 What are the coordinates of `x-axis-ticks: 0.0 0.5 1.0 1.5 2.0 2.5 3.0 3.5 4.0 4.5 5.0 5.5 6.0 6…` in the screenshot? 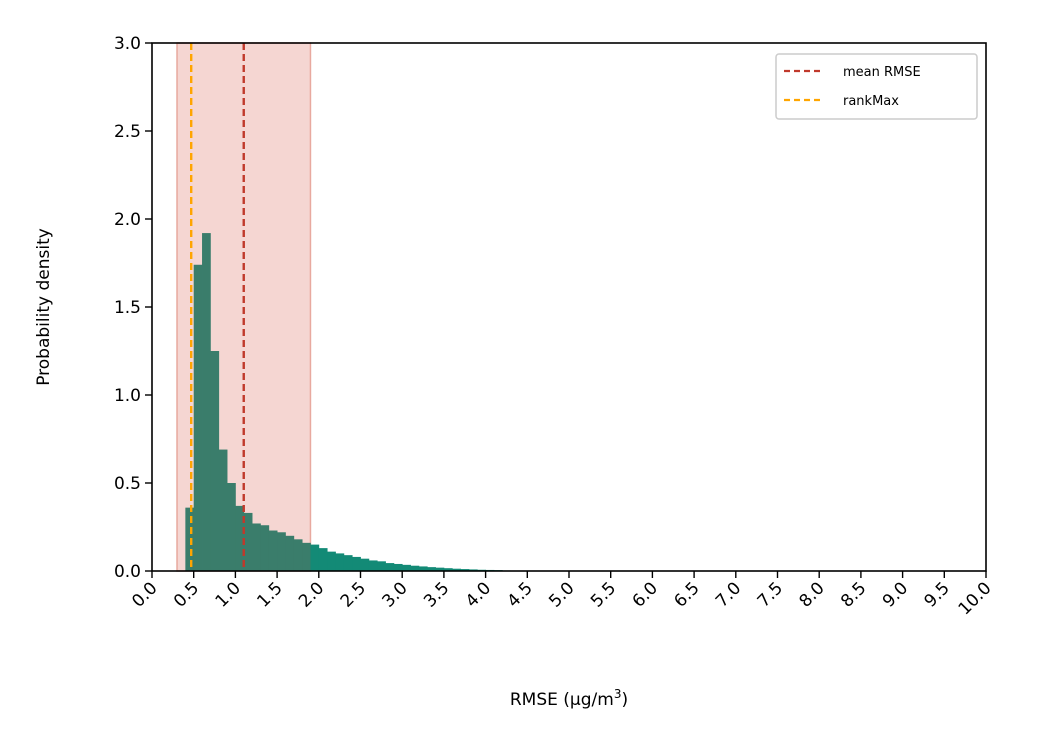 It's located at (562, 595).